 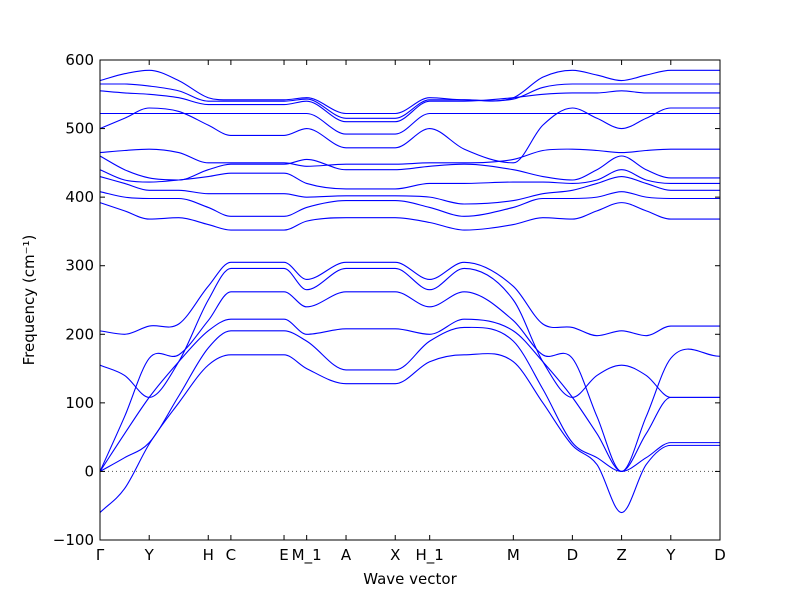 What do you see at coordinates (89, 471) in the screenshot?
I see `y-tick-label: 0` at bounding box center [89, 471].